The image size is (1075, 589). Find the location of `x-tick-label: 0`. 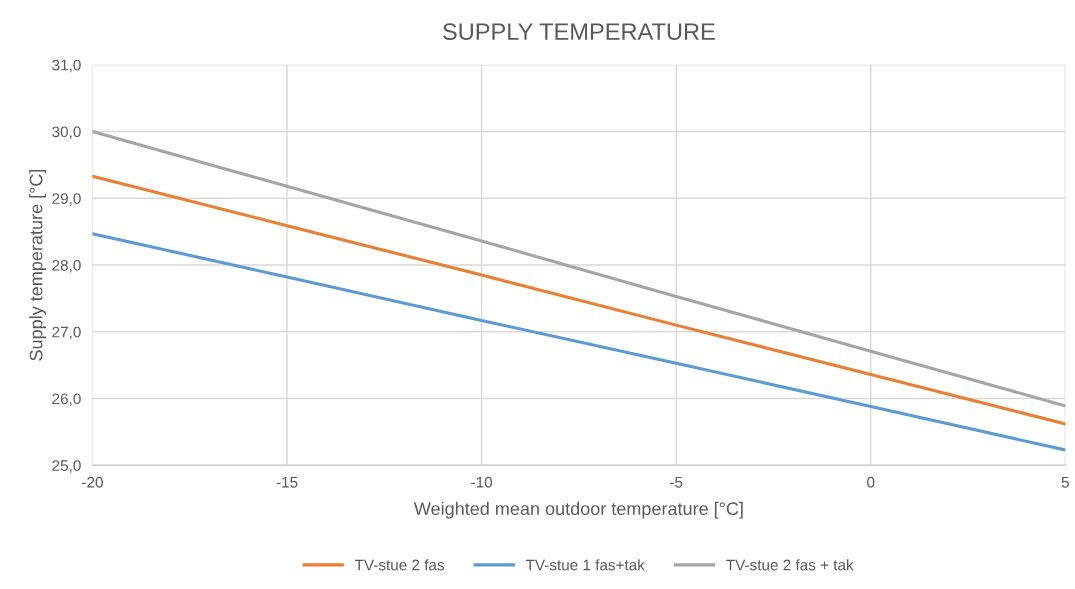

x-tick-label: 0 is located at coordinates (871, 482).